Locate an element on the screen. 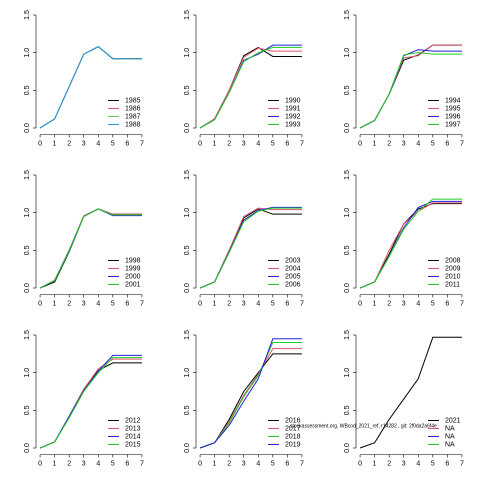 The height and width of the screenshot is (480, 480). legend-label: 2008 is located at coordinates (453, 260).